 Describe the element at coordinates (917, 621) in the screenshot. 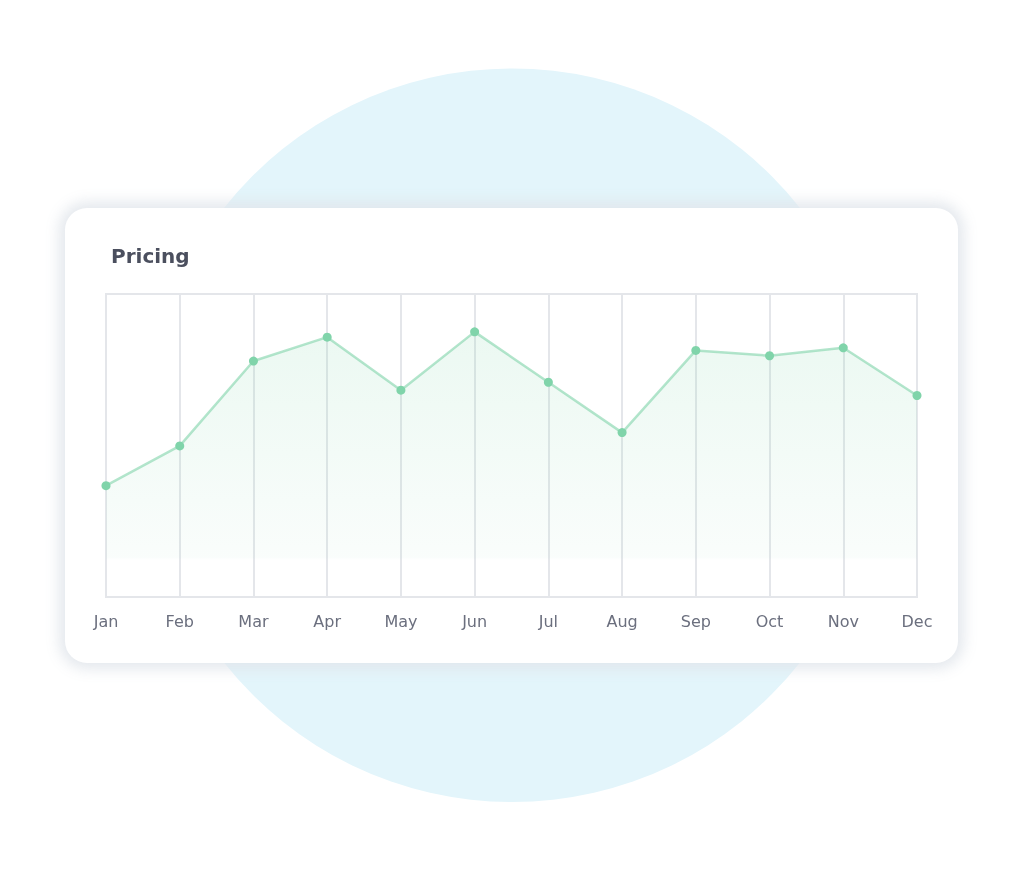

I see `x-tick-label: Dec` at that location.